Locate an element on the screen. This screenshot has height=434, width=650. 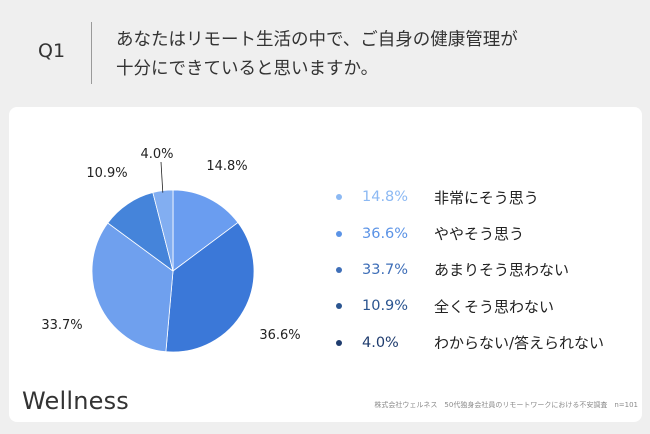
legend-percent: 36.6% is located at coordinates (385, 233).